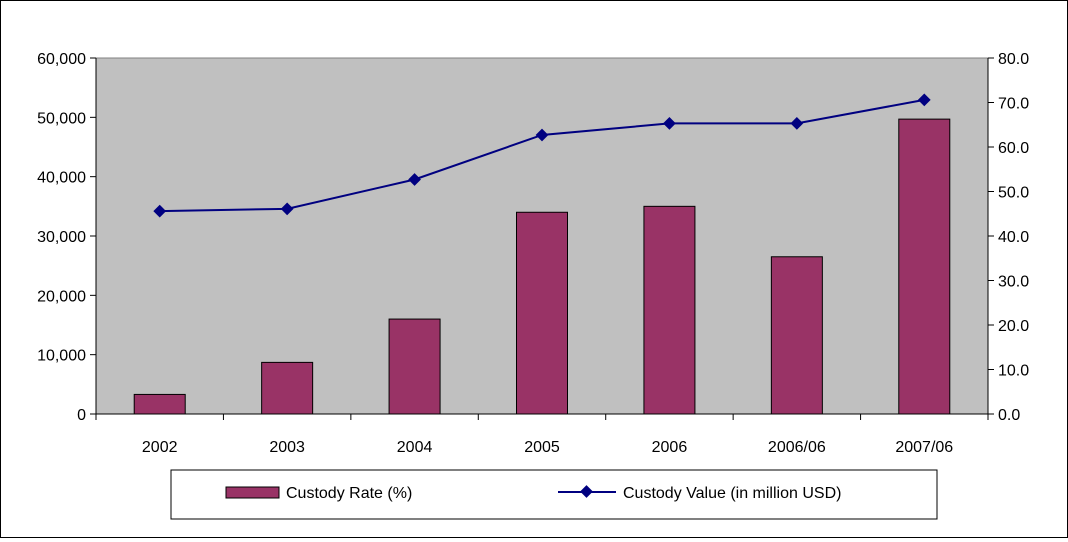 Image resolution: width=1068 pixels, height=542 pixels. Describe the element at coordinates (669, 310) in the screenshot. I see `bar-2006` at that location.